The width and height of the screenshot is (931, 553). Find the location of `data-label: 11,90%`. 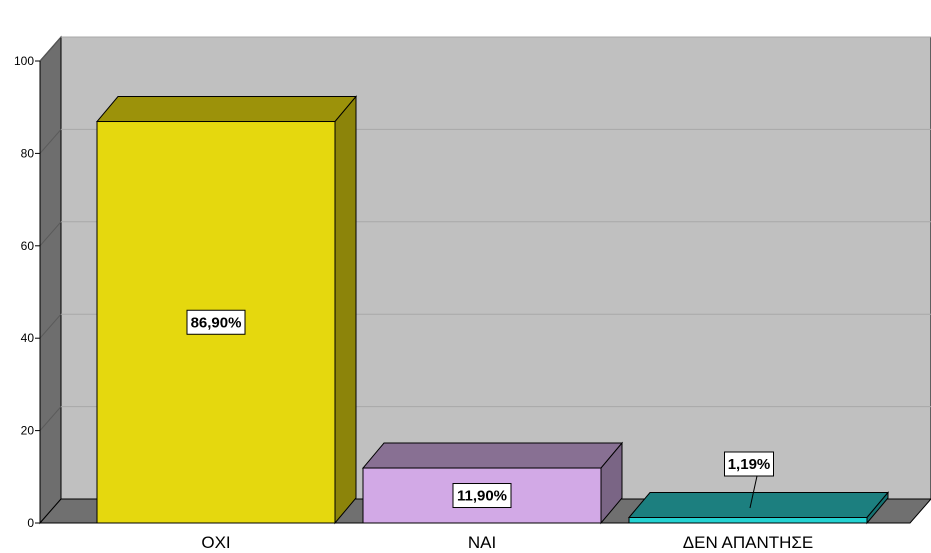

data-label: 11,90% is located at coordinates (482, 496).